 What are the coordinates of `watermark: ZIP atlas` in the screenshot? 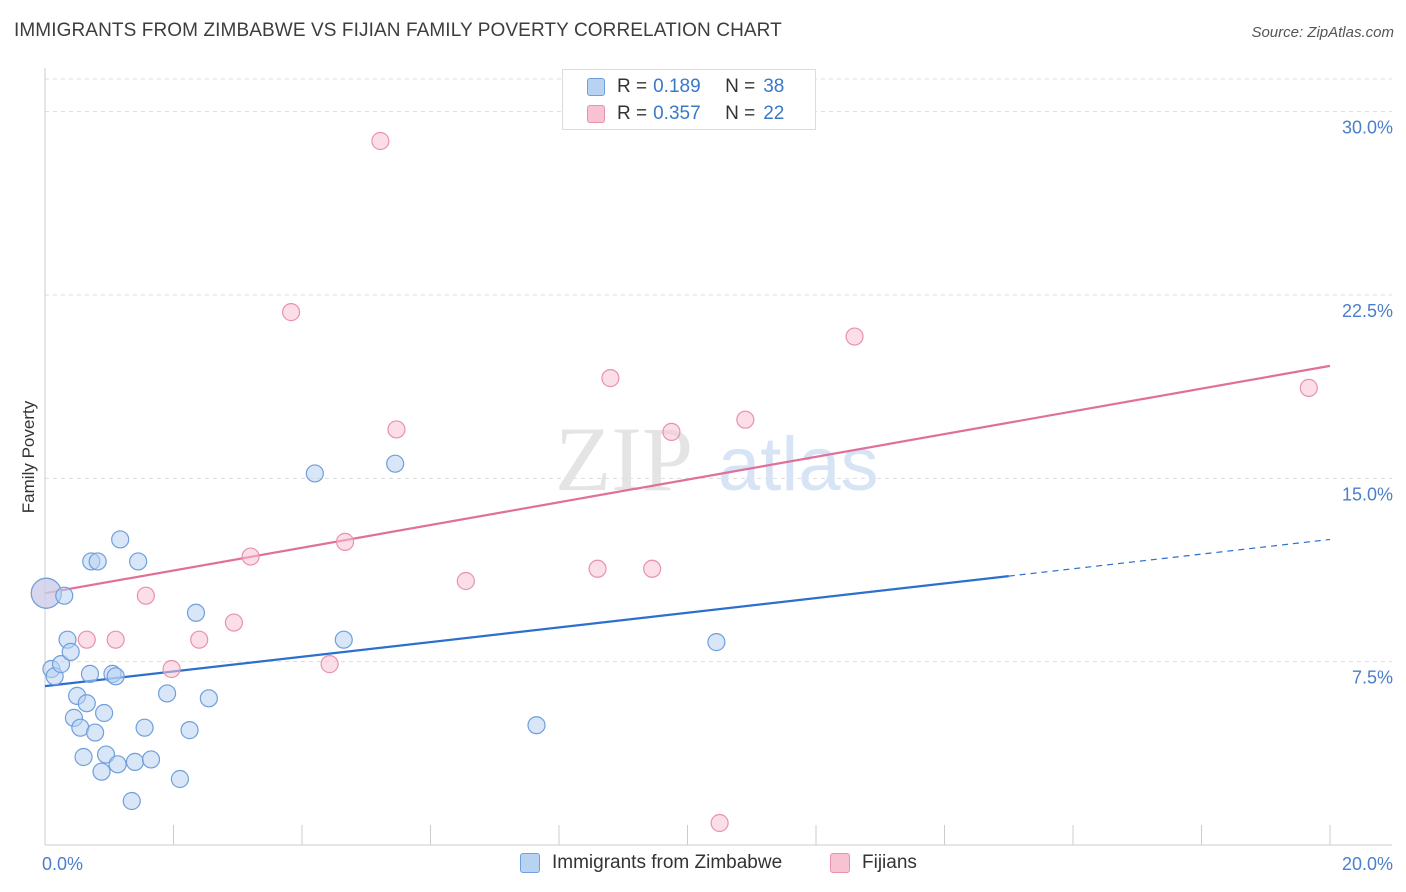 It's located at (717, 459).